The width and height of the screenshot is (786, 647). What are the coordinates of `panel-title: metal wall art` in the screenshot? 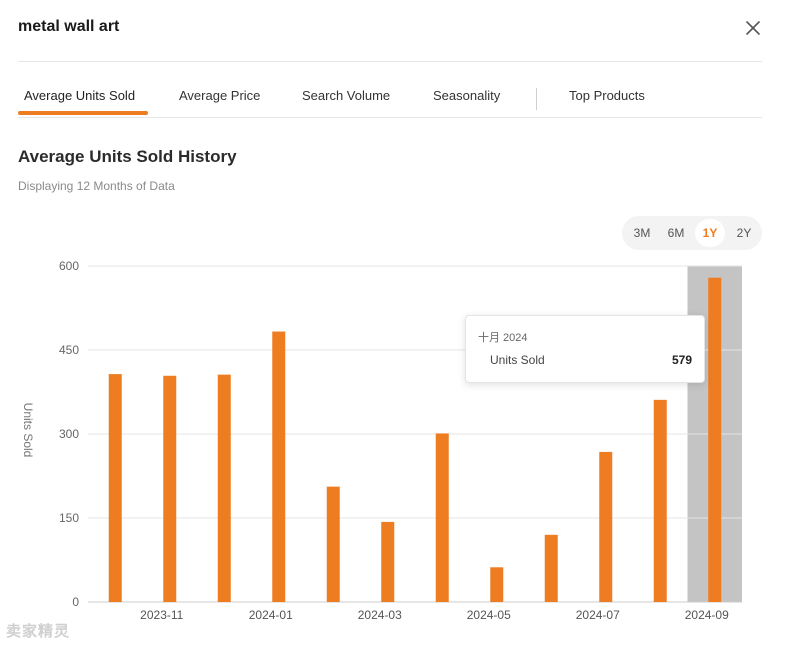 It's located at (69, 26).